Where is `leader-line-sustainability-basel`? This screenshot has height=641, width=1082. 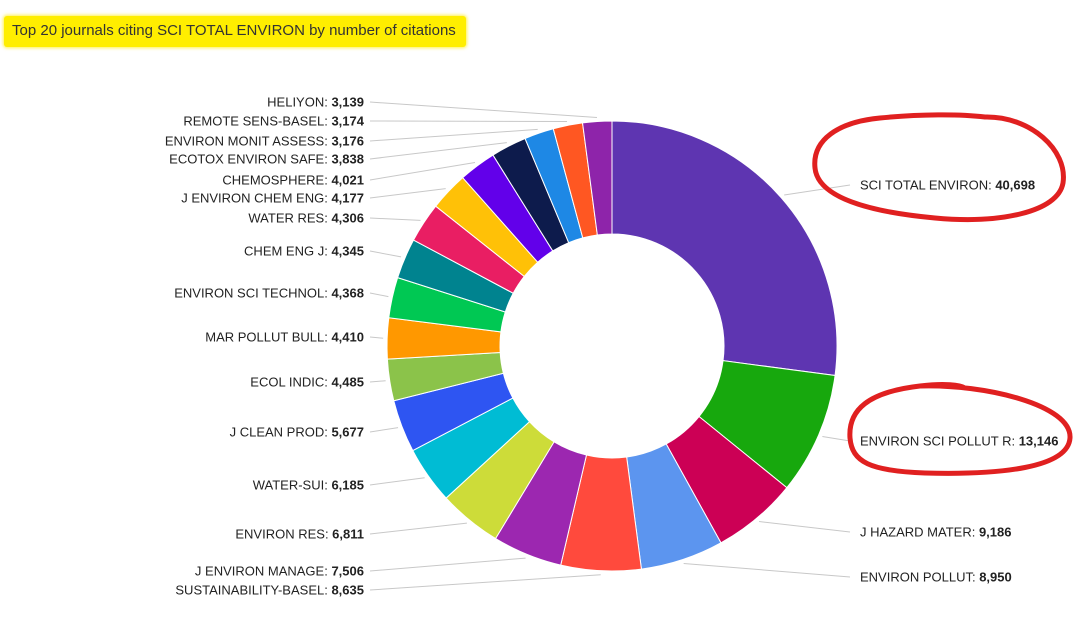 leader-line-sustainability-basel is located at coordinates (485, 582).